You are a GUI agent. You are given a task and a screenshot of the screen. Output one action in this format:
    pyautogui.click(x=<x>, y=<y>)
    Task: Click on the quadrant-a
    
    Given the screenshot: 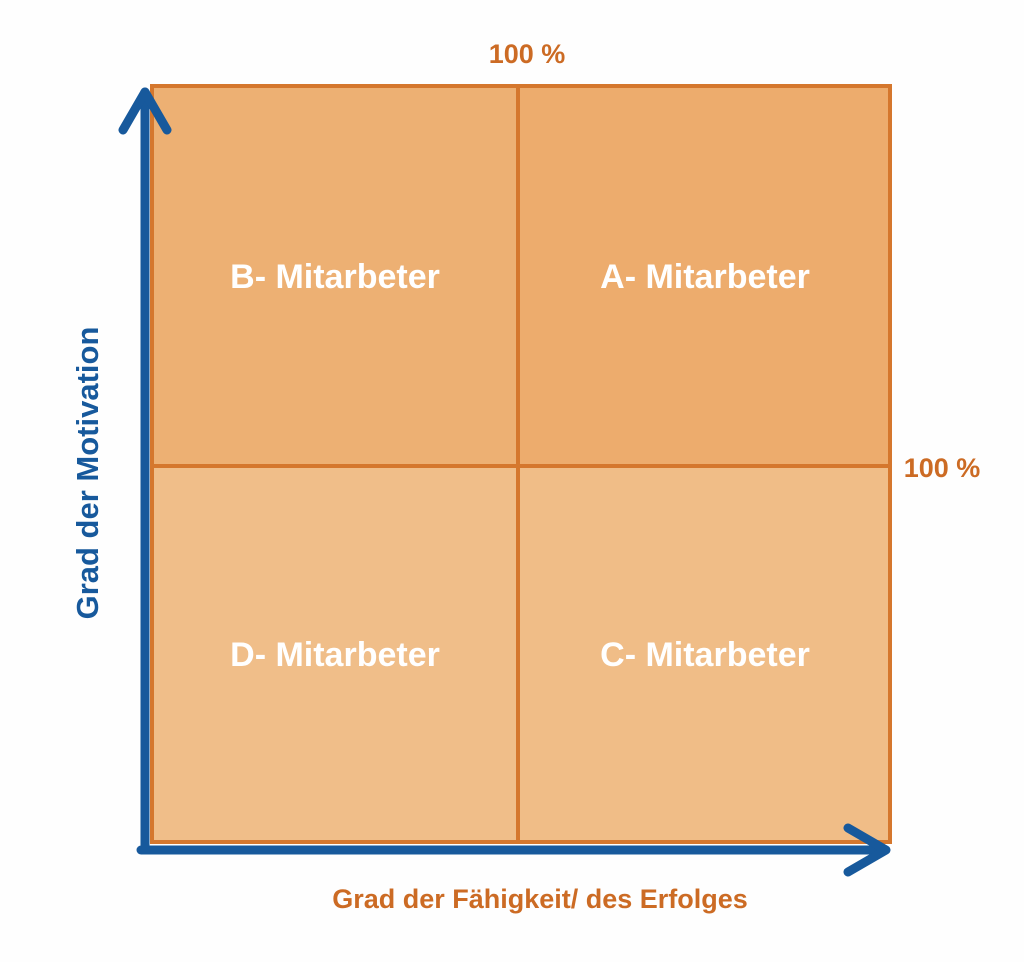 What is the action you would take?
    pyautogui.click(x=704, y=276)
    